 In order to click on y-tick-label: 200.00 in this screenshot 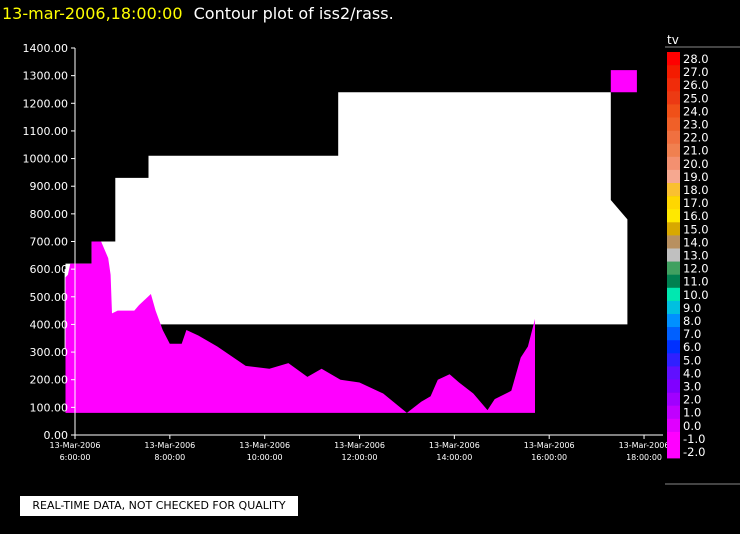, I will do `click(49, 380)`.